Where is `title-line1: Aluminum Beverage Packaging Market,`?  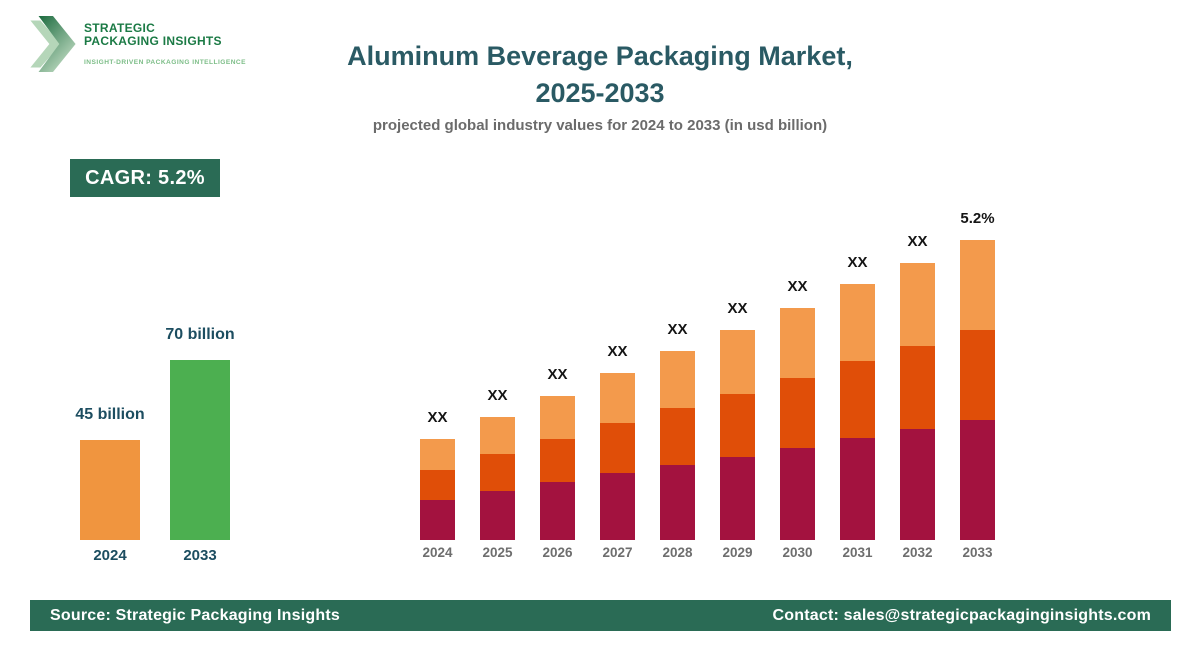 title-line1: Aluminum Beverage Packaging Market, is located at coordinates (600, 56).